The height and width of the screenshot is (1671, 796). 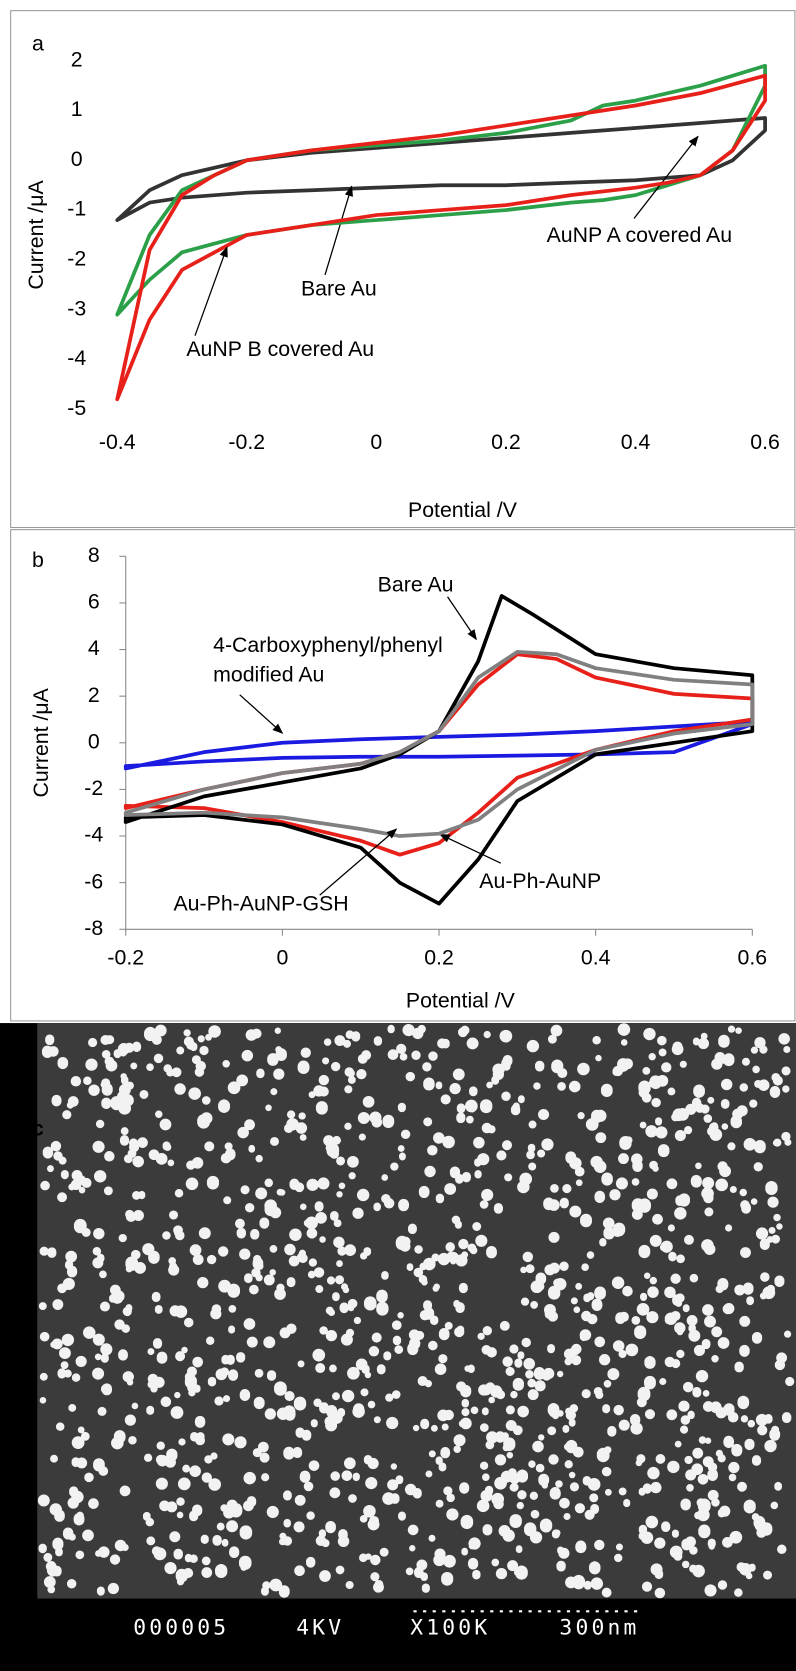 What do you see at coordinates (280, 349) in the screenshot?
I see `series-label: AuNP B covered Au` at bounding box center [280, 349].